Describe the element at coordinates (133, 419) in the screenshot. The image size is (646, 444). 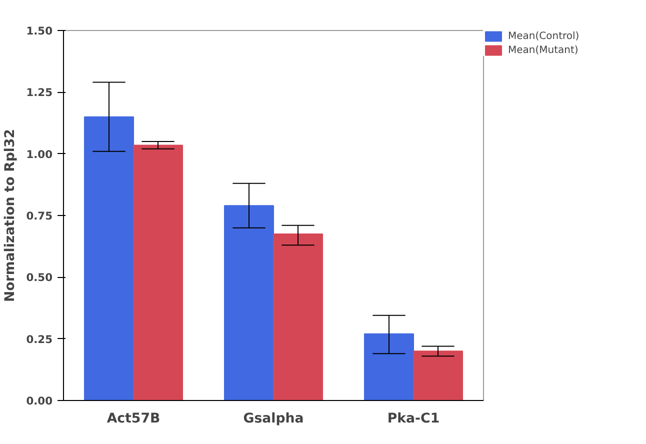
I see `x-tick-label: Act57B` at that location.